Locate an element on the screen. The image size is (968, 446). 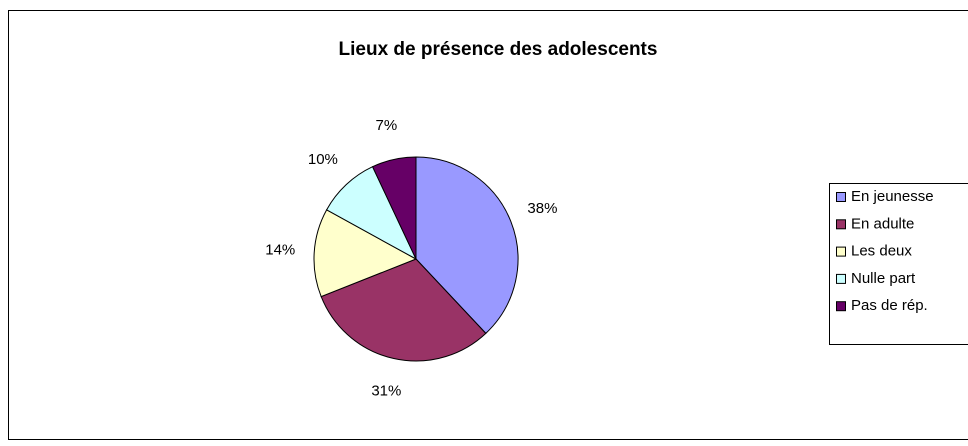
legend-label: En jeunesse is located at coordinates (892, 196).